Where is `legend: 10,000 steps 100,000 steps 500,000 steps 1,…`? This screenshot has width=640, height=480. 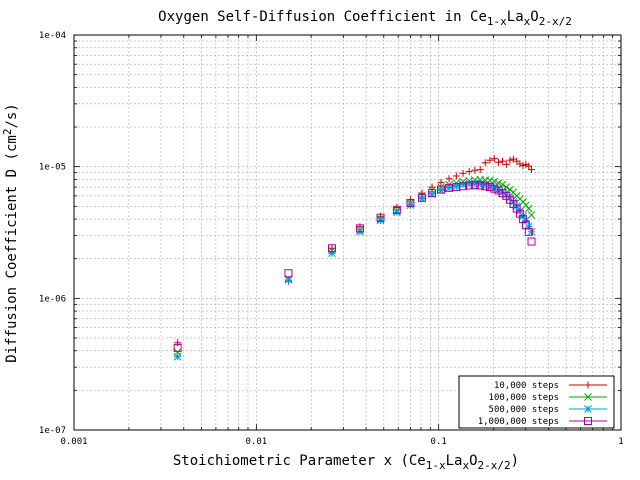
legend: 10,000 steps 100,000 steps 500,000 steps 1,… is located at coordinates (536, 402).